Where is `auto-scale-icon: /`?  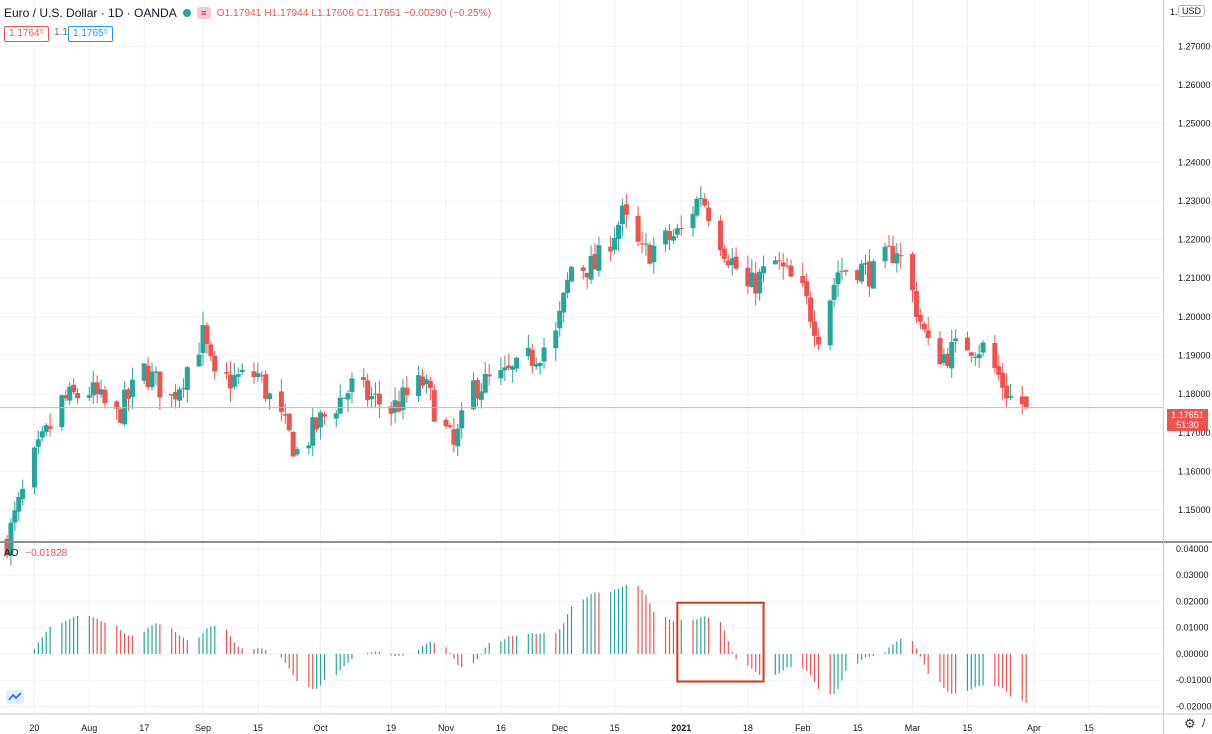
auto-scale-icon: / is located at coordinates (1204, 723).